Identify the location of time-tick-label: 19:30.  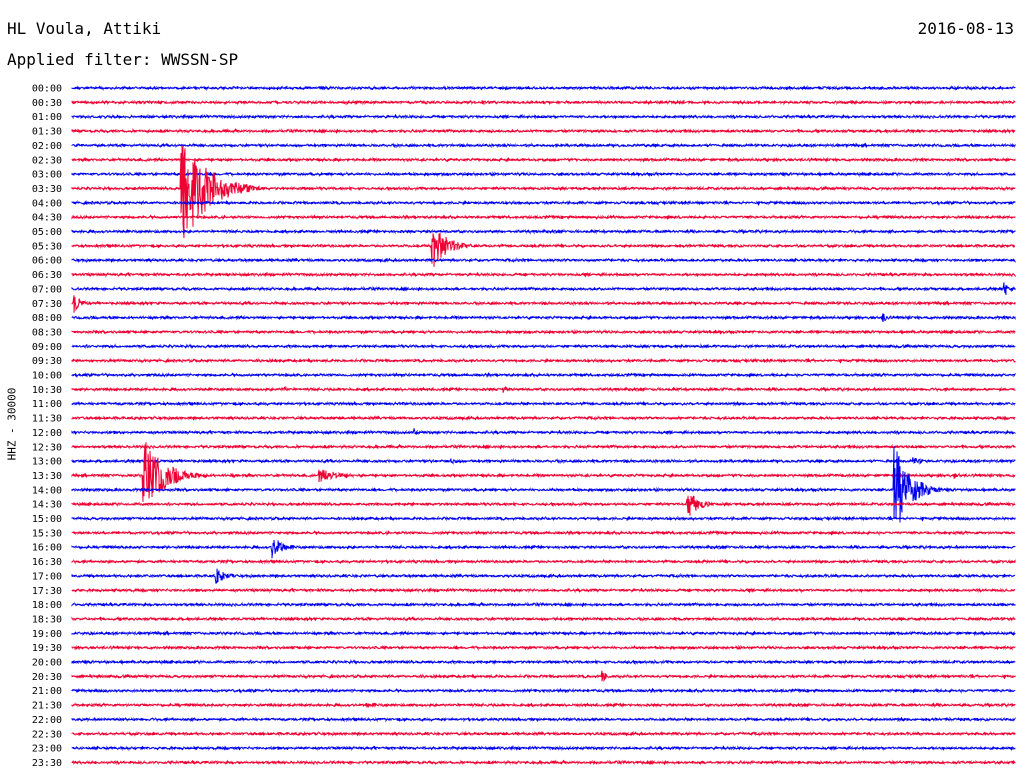
(47, 648).